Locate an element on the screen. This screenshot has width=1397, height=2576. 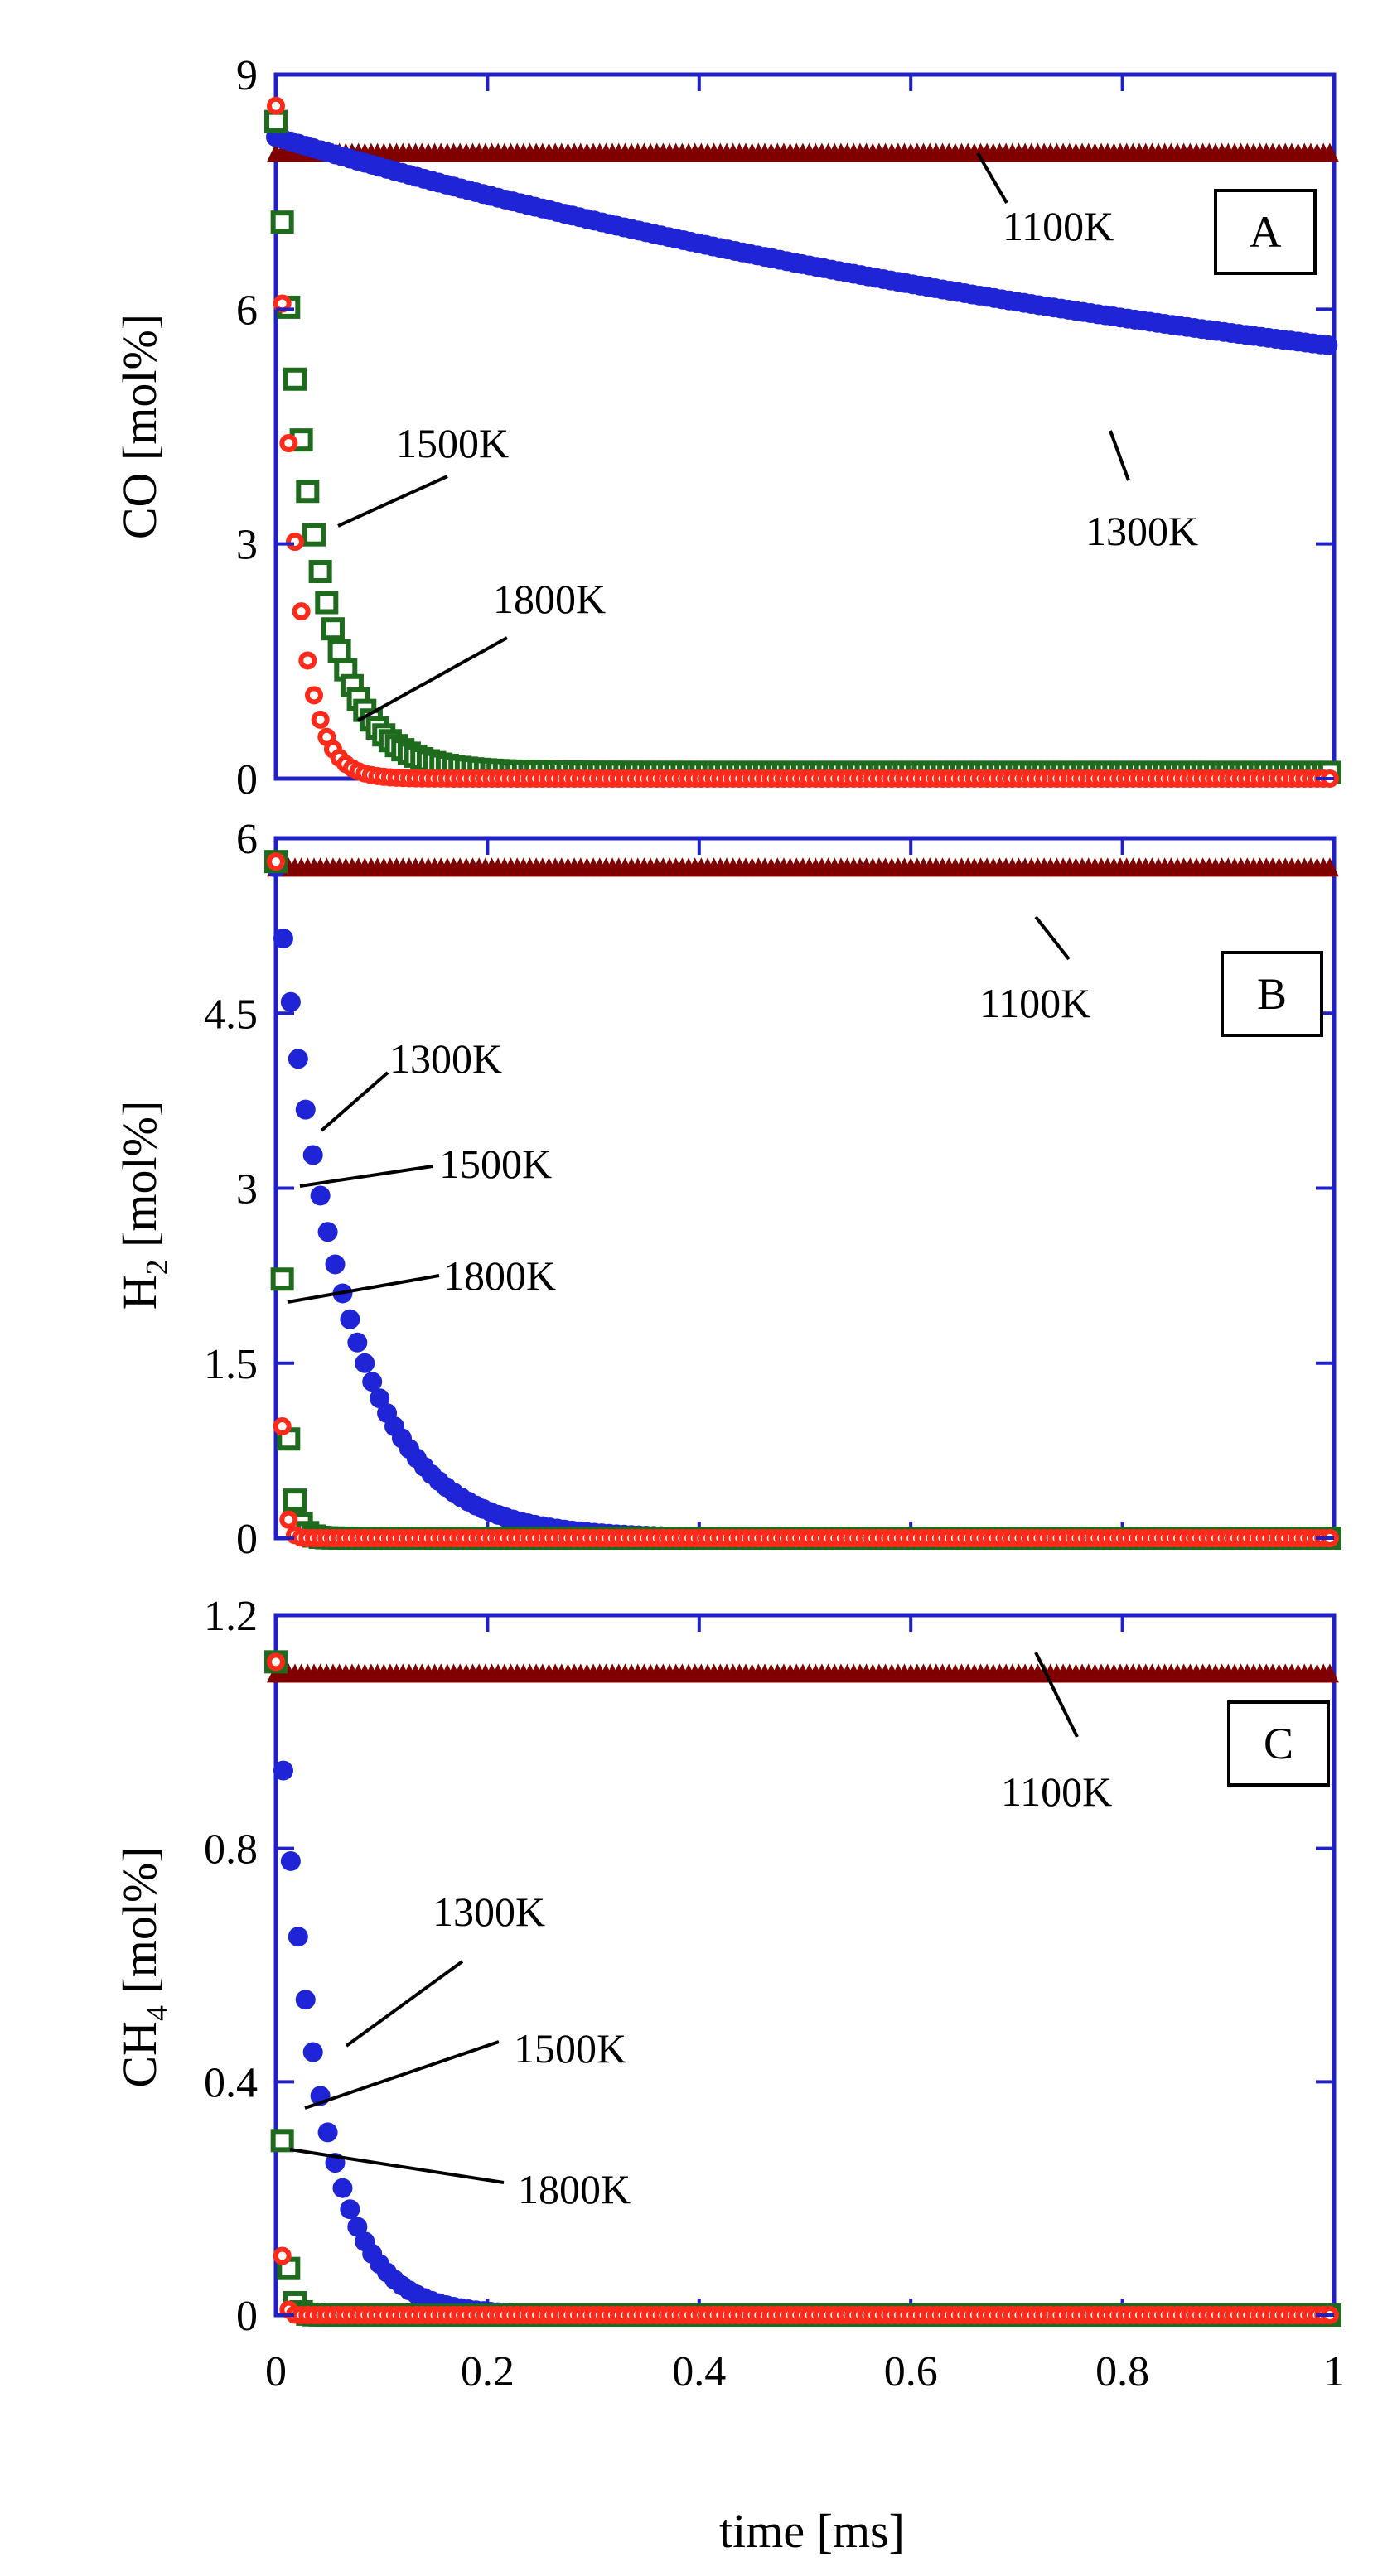
panel-b-y-tick-label: 4.5 is located at coordinates (231, 1015).